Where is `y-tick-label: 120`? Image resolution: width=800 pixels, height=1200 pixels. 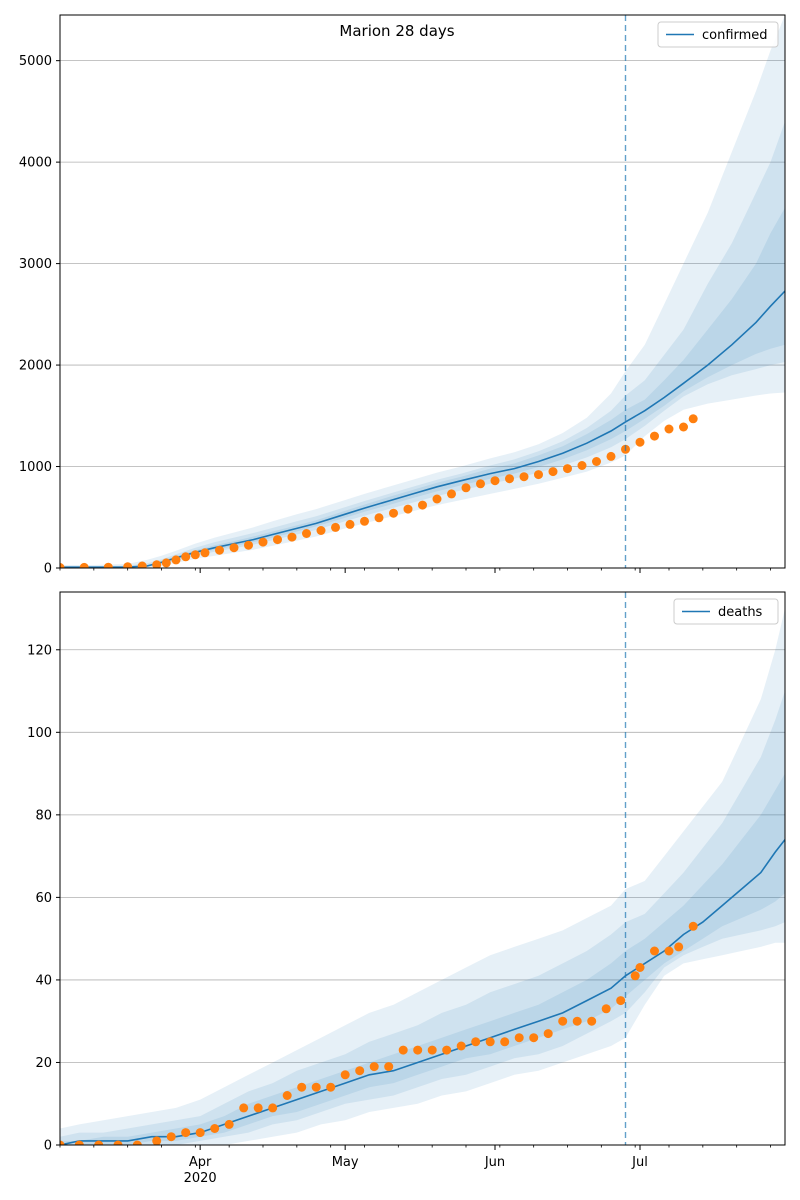
y-tick-label: 120 is located at coordinates (39, 650).